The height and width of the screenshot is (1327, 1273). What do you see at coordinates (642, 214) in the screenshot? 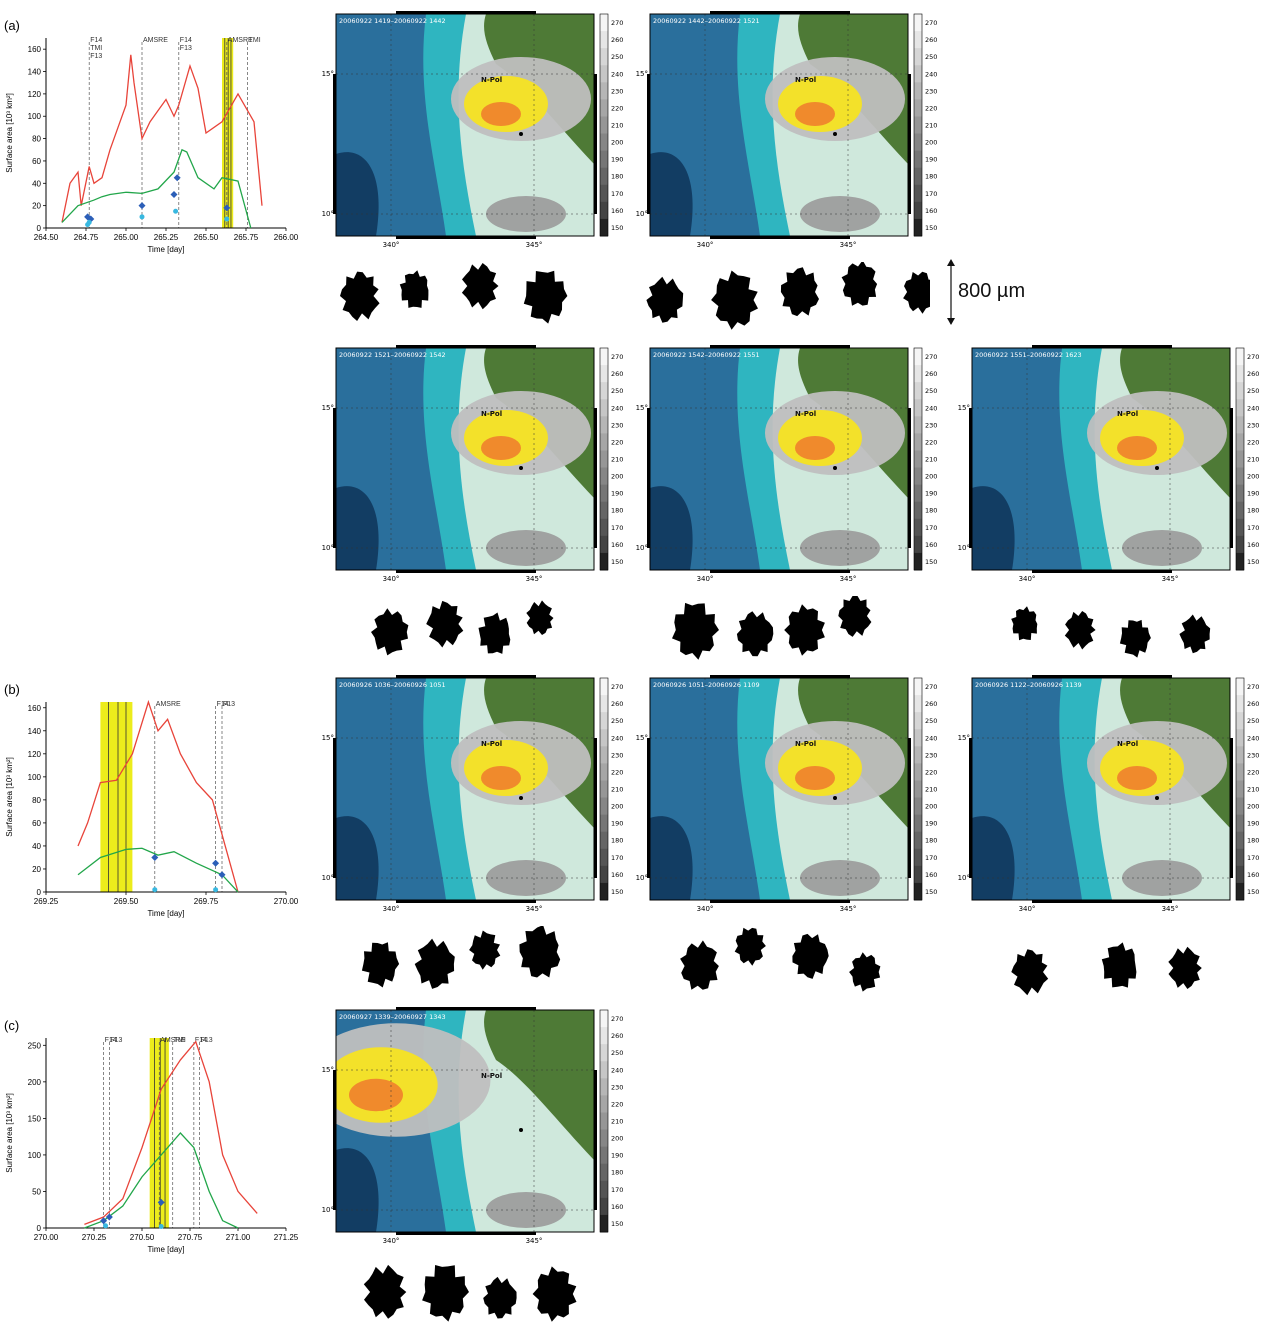
I see `lat-label: 10°` at bounding box center [642, 214].